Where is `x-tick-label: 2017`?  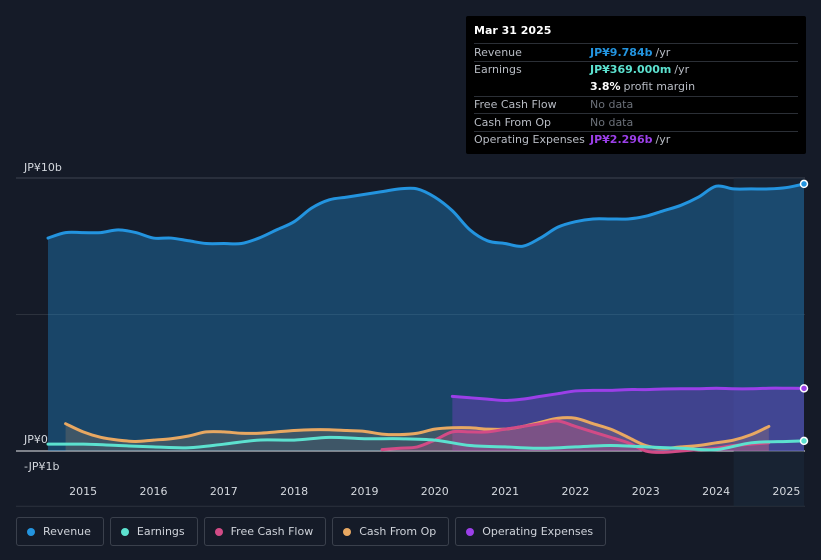
x-tick-label: 2017 is located at coordinates (224, 491).